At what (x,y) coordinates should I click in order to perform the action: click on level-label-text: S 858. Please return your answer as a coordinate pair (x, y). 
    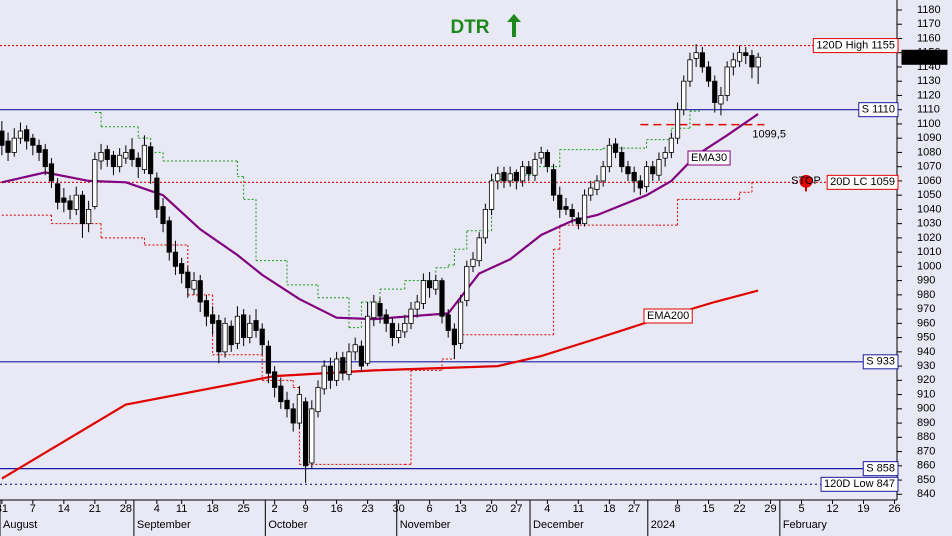
    Looking at the image, I should click on (880, 469).